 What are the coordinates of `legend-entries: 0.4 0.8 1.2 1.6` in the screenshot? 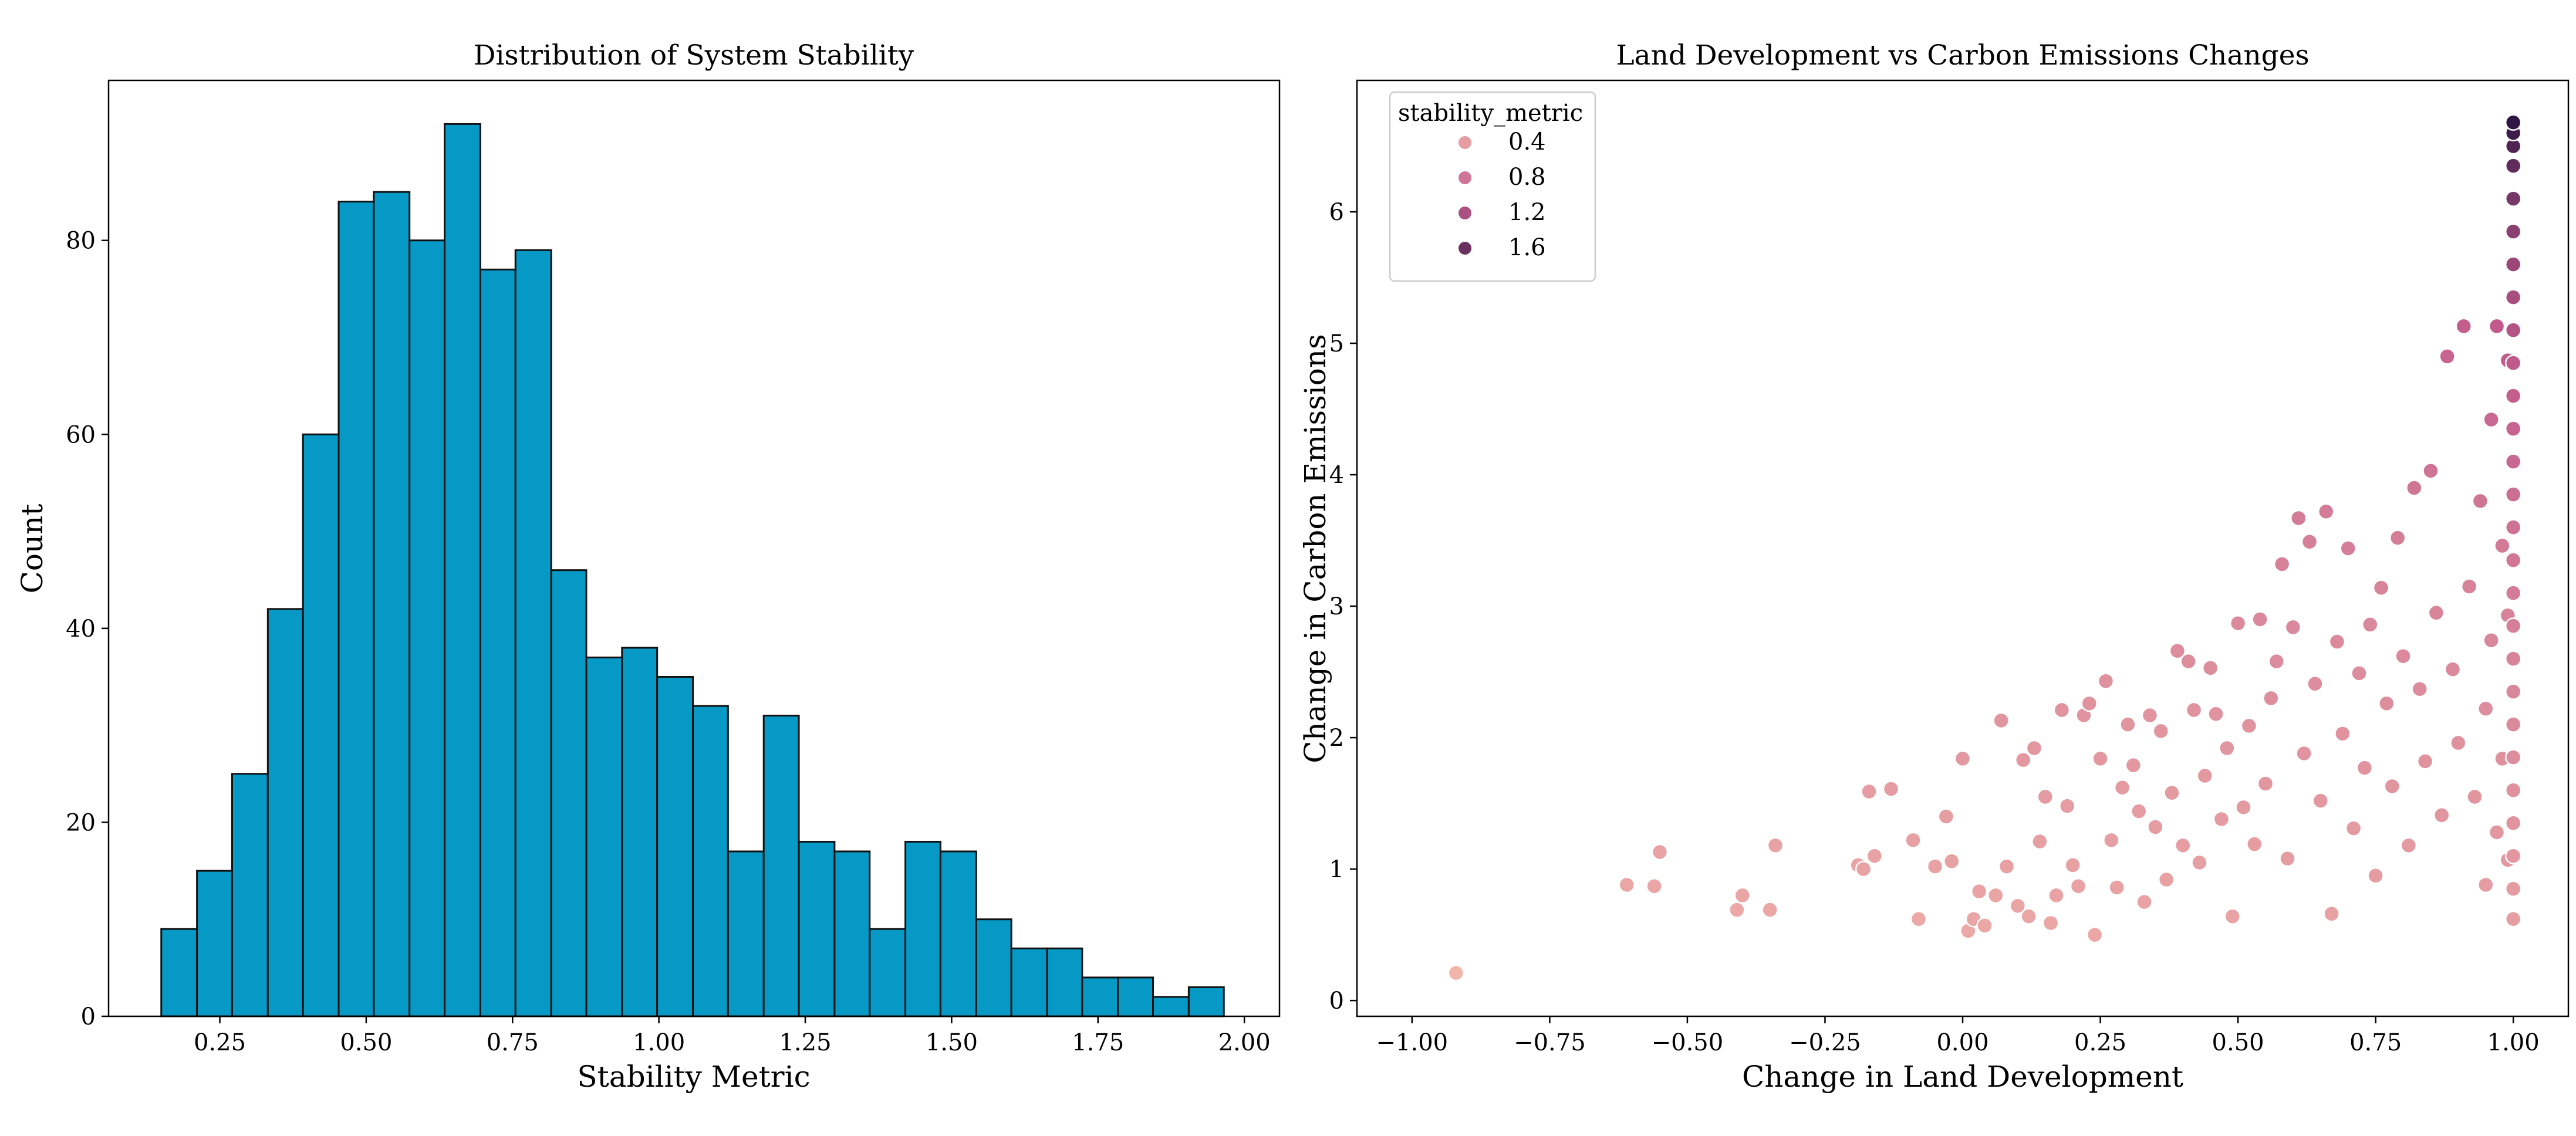 It's located at (1501, 195).